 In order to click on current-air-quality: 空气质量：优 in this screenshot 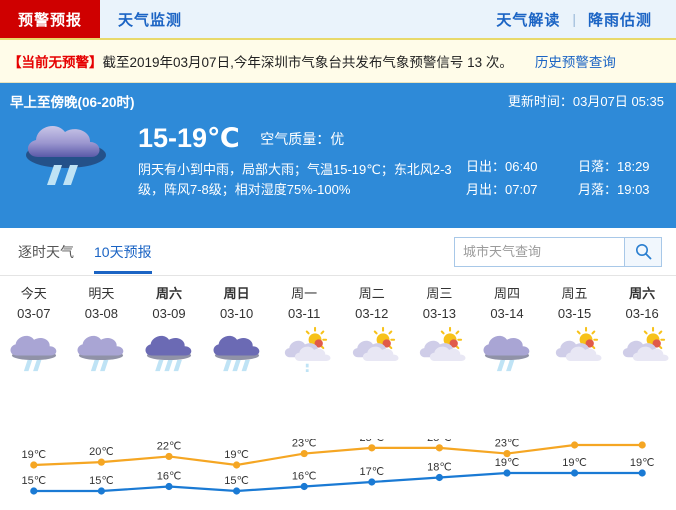, I will do `click(302, 138)`.